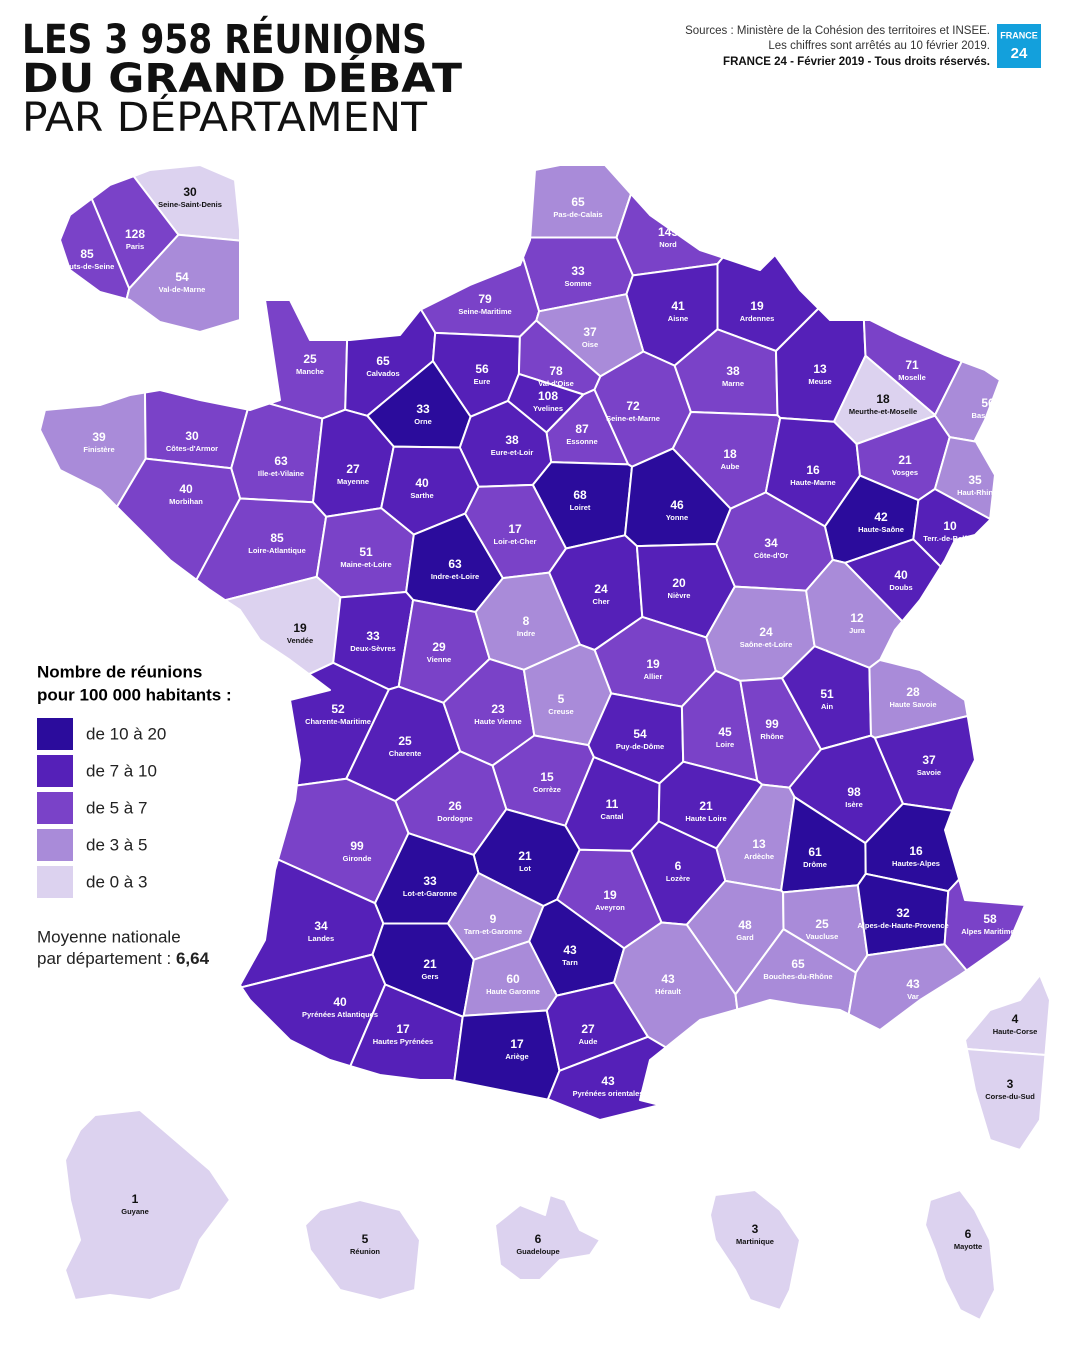 The image size is (1081, 1350). I want to click on region-count: 8, so click(526, 621).